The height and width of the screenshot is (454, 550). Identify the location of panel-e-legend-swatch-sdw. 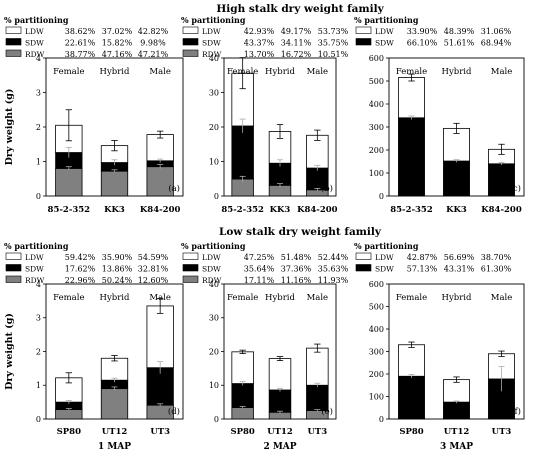
(190, 268).